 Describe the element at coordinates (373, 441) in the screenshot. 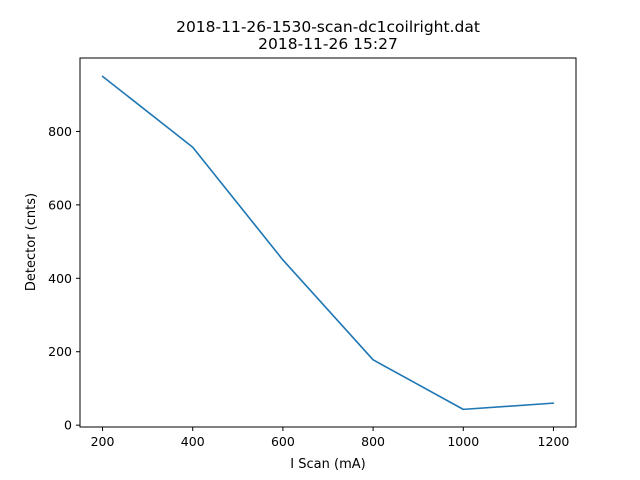

I see `x-tick-label: 800` at that location.